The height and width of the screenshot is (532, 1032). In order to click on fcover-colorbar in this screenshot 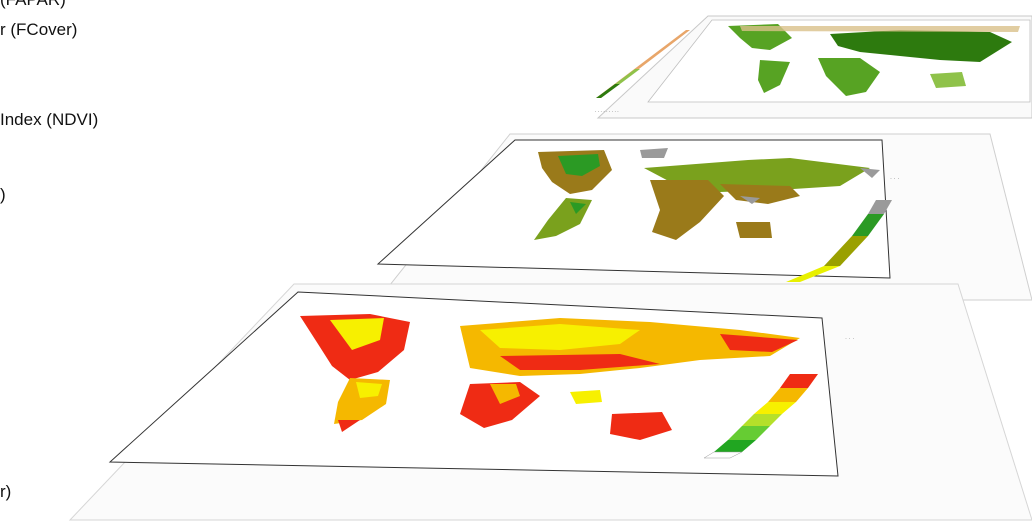, I will do `click(643, 64)`.